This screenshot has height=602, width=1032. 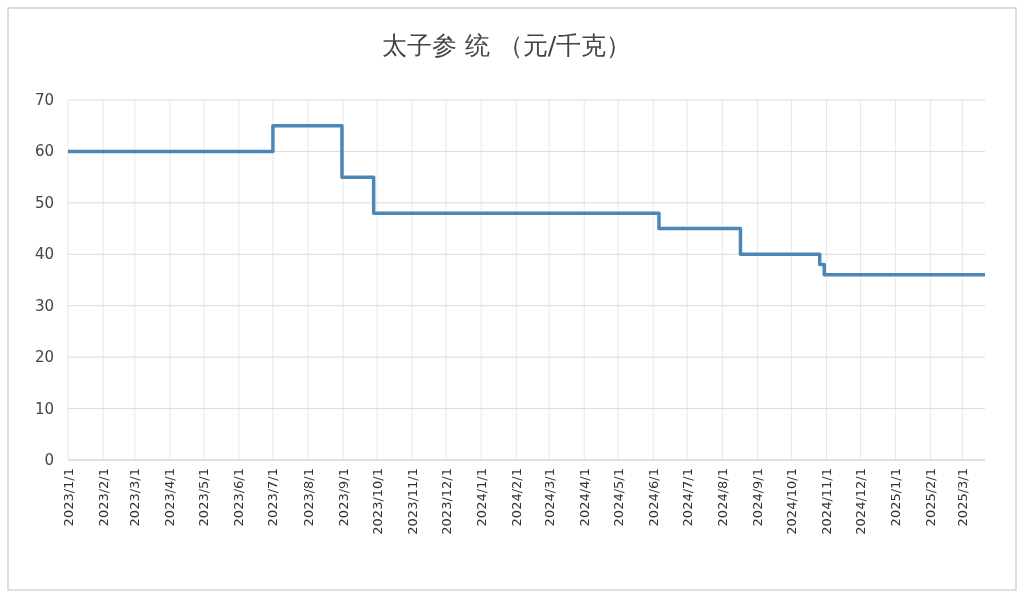 What do you see at coordinates (44, 305) in the screenshot?
I see `y-tick-label: 30` at bounding box center [44, 305].